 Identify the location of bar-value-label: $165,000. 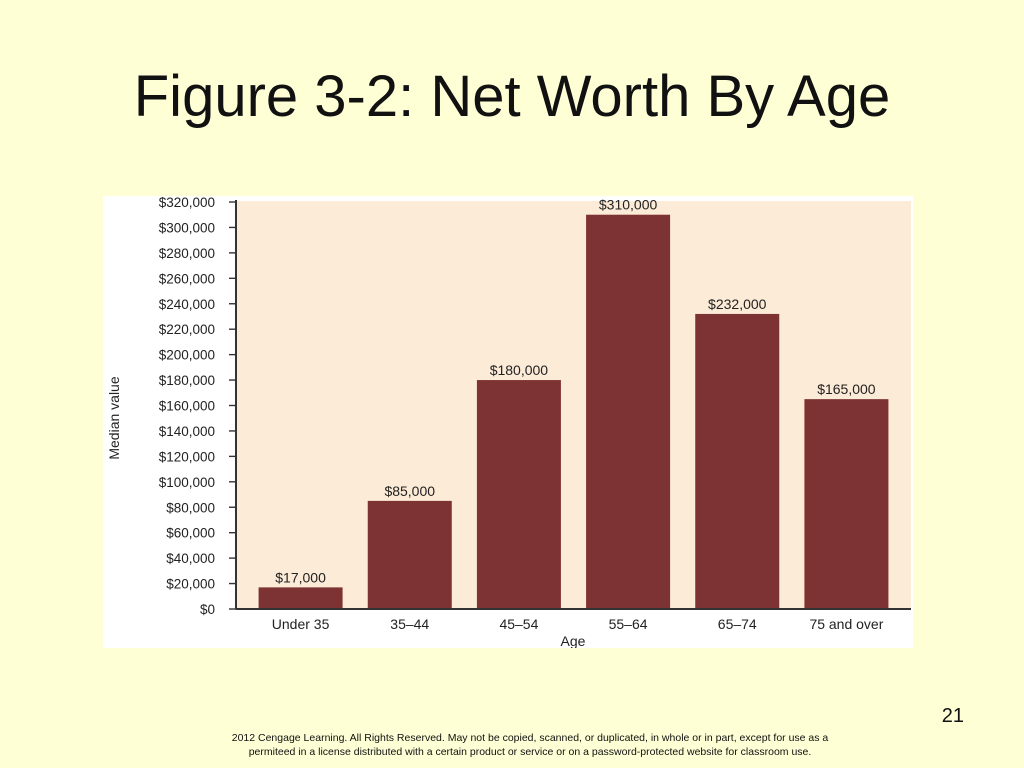
(846, 389).